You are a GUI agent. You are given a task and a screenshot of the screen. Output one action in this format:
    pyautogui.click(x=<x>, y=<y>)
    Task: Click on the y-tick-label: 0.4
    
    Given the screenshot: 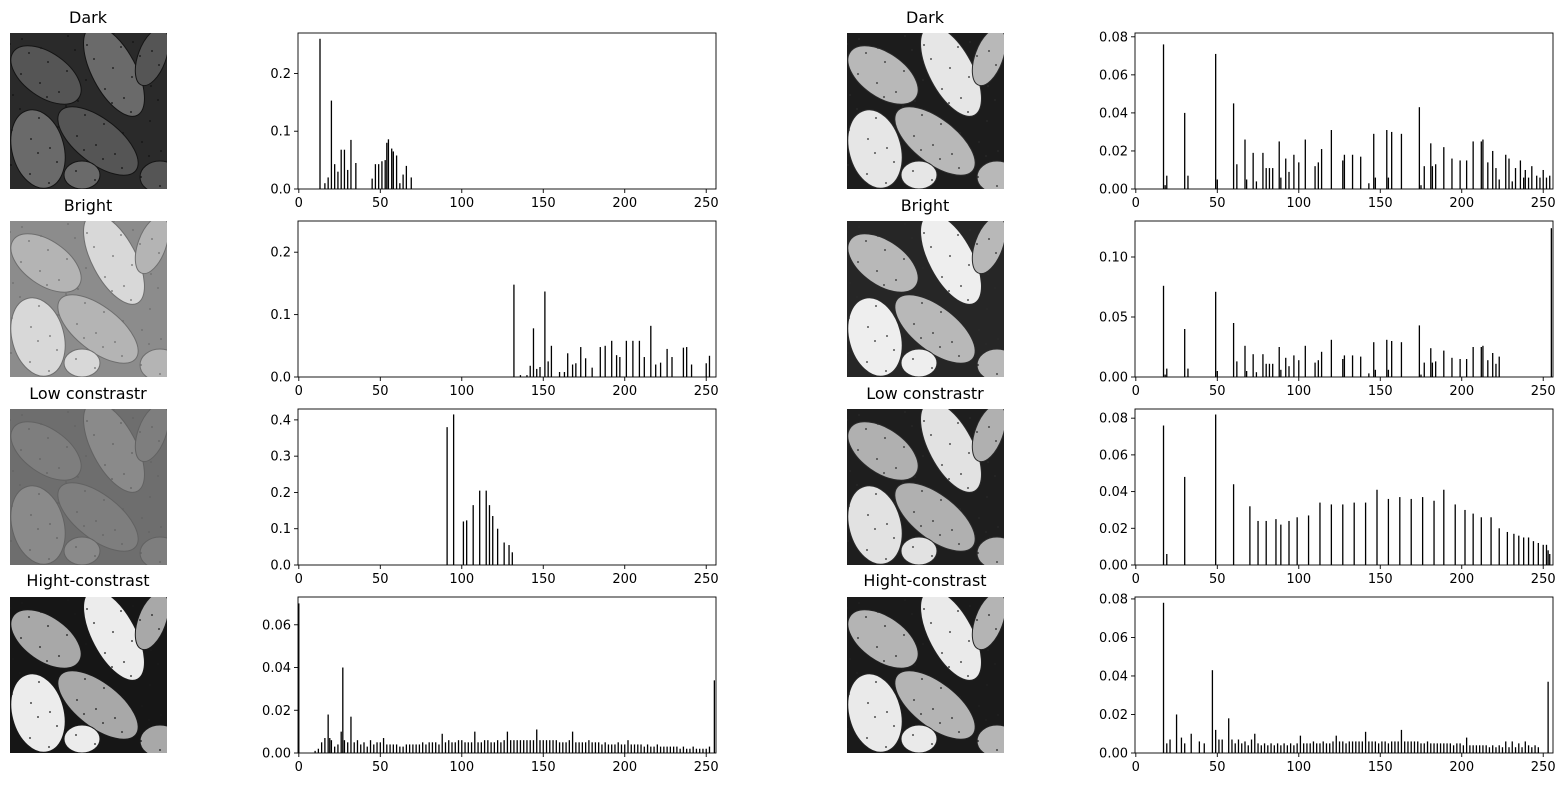 What is the action you would take?
    pyautogui.click(x=280, y=420)
    